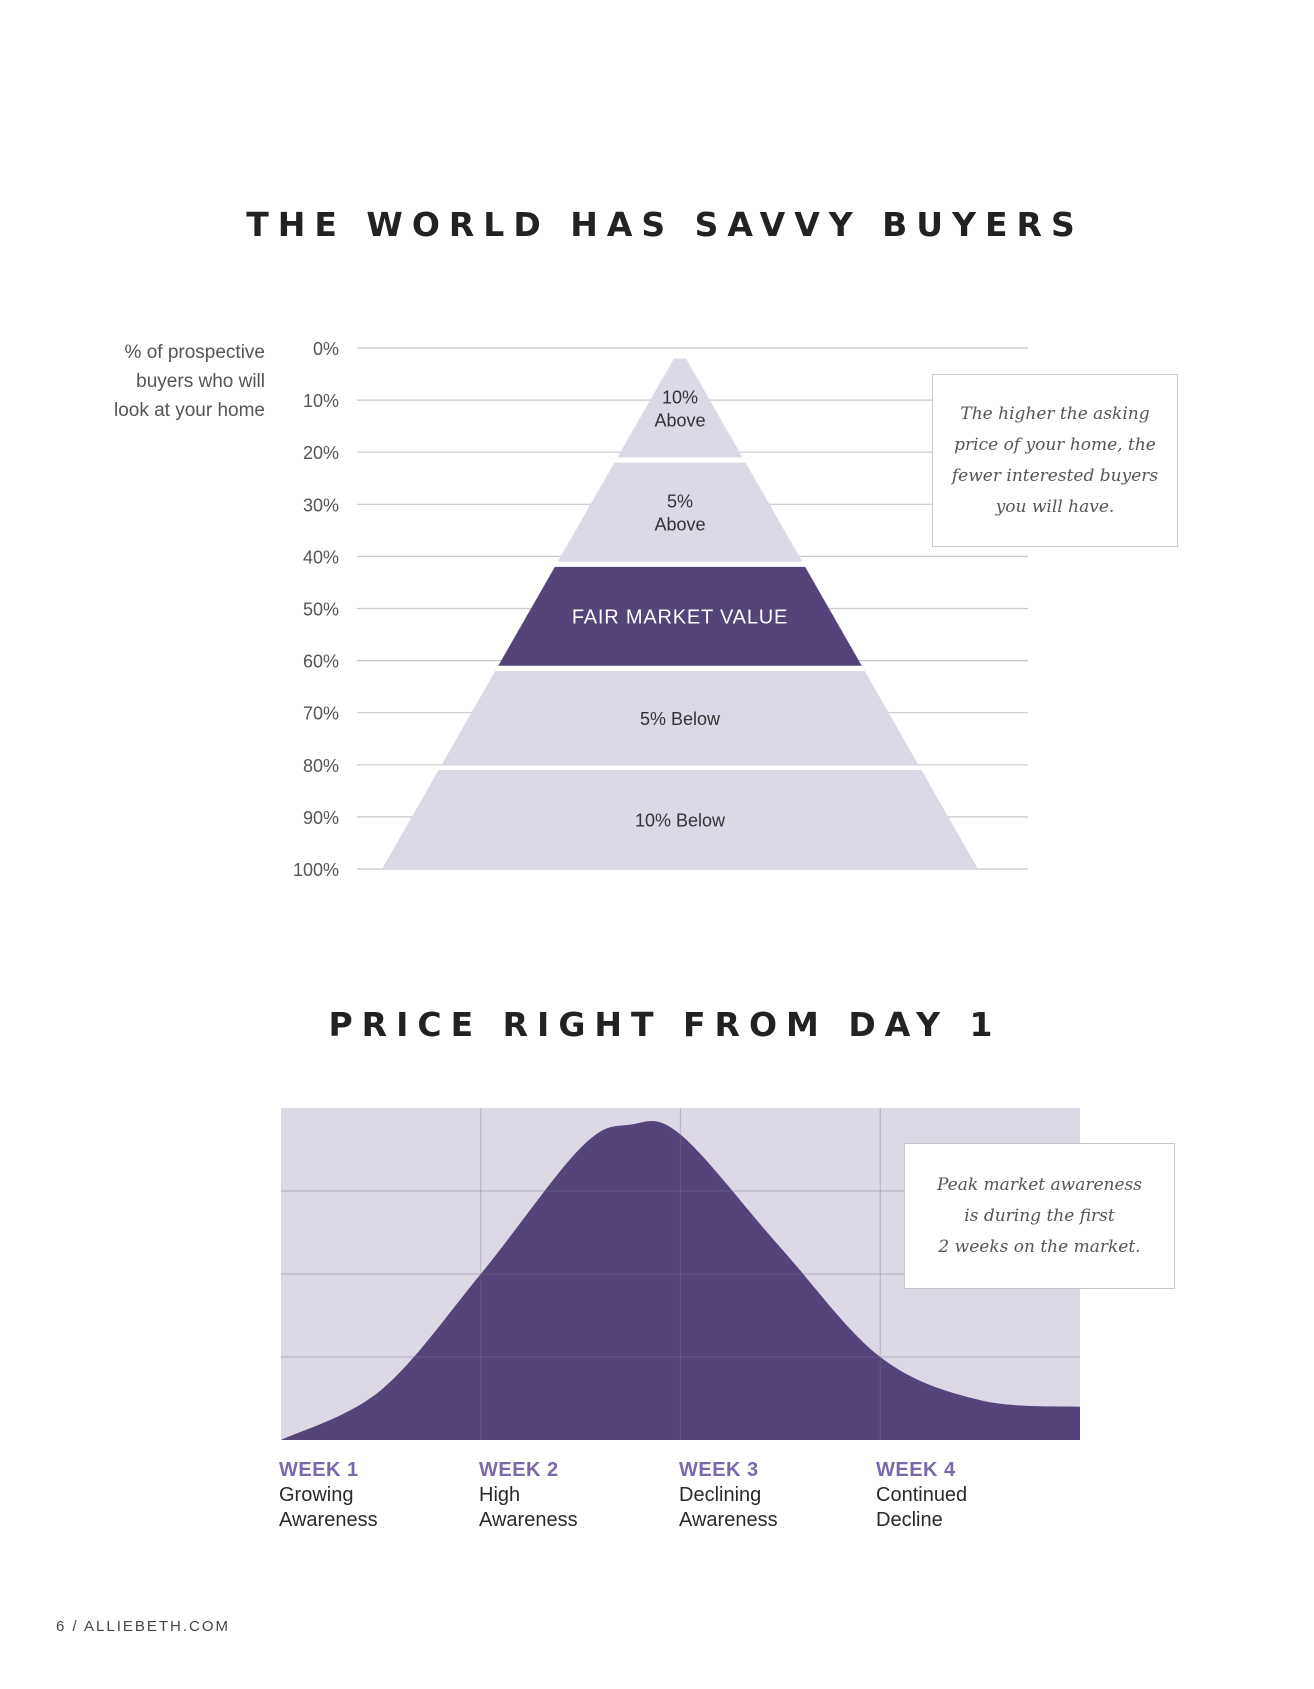 Image resolution: width=1314 pixels, height=1689 pixels. I want to click on callout-line: is during the first, so click(1039, 1215).